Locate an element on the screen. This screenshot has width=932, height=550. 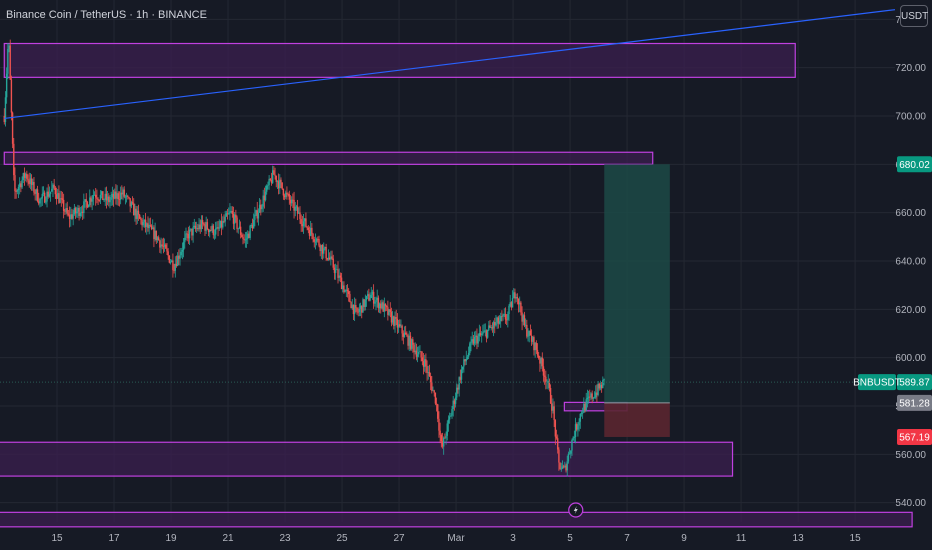
currency-button: USDT is located at coordinates (914, 16).